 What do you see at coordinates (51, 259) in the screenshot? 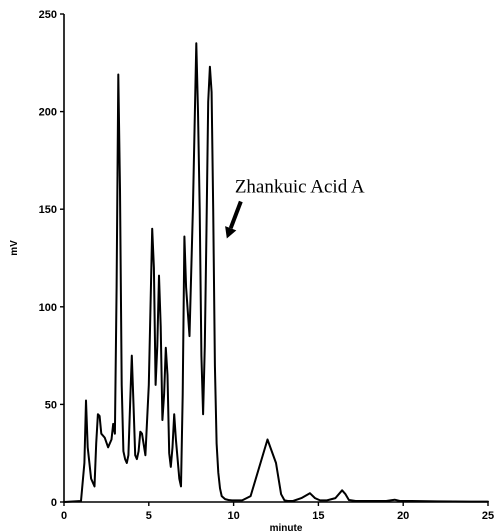
I see `y-axis-ticks: 0 50 100 150 200 250` at bounding box center [51, 259].